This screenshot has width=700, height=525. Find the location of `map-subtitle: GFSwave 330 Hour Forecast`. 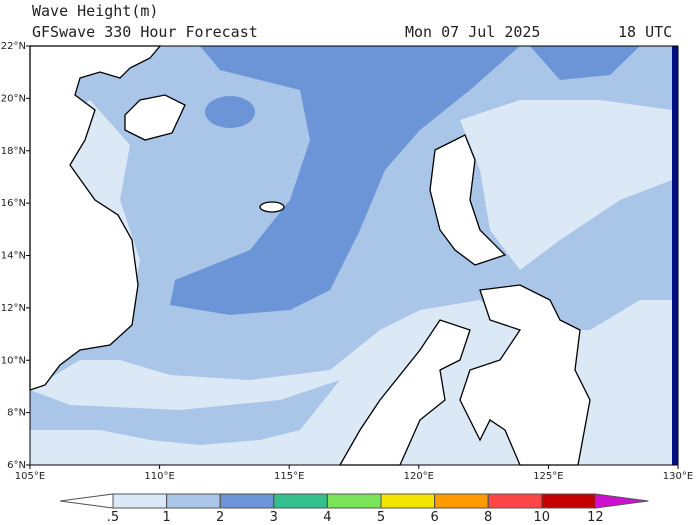

map-subtitle: GFSwave 330 Hour Forecast is located at coordinates (145, 32).